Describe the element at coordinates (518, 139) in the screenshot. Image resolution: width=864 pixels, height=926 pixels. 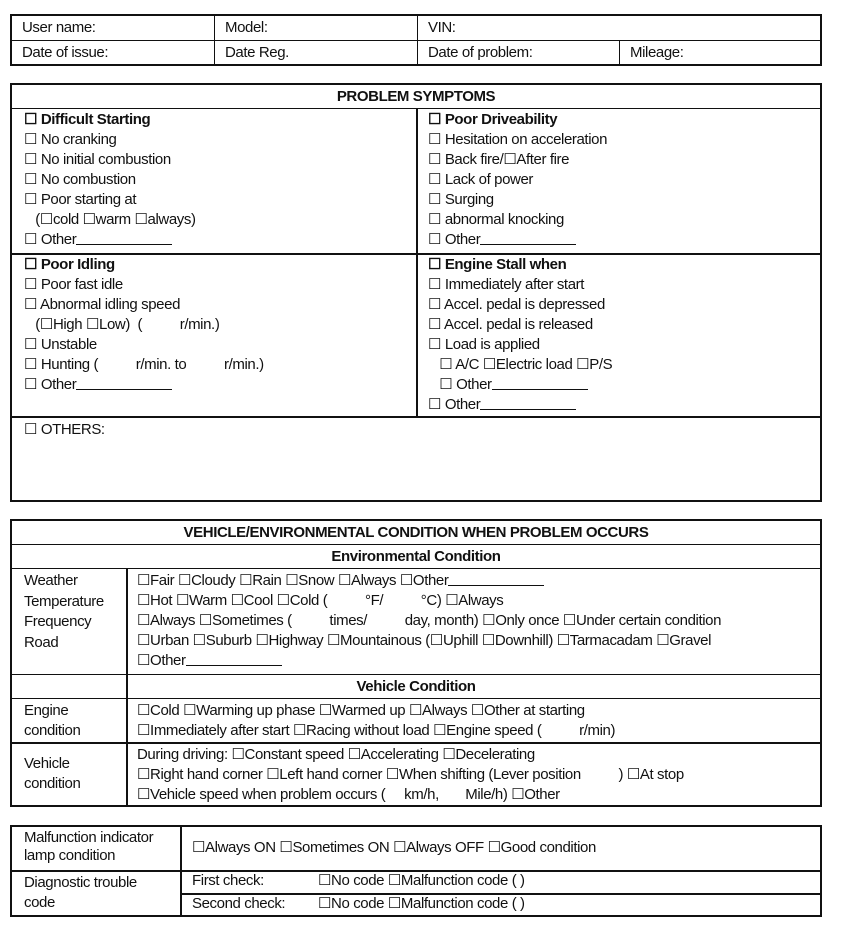
I see `list-item: ☐ Hesitation on acceleration` at that location.